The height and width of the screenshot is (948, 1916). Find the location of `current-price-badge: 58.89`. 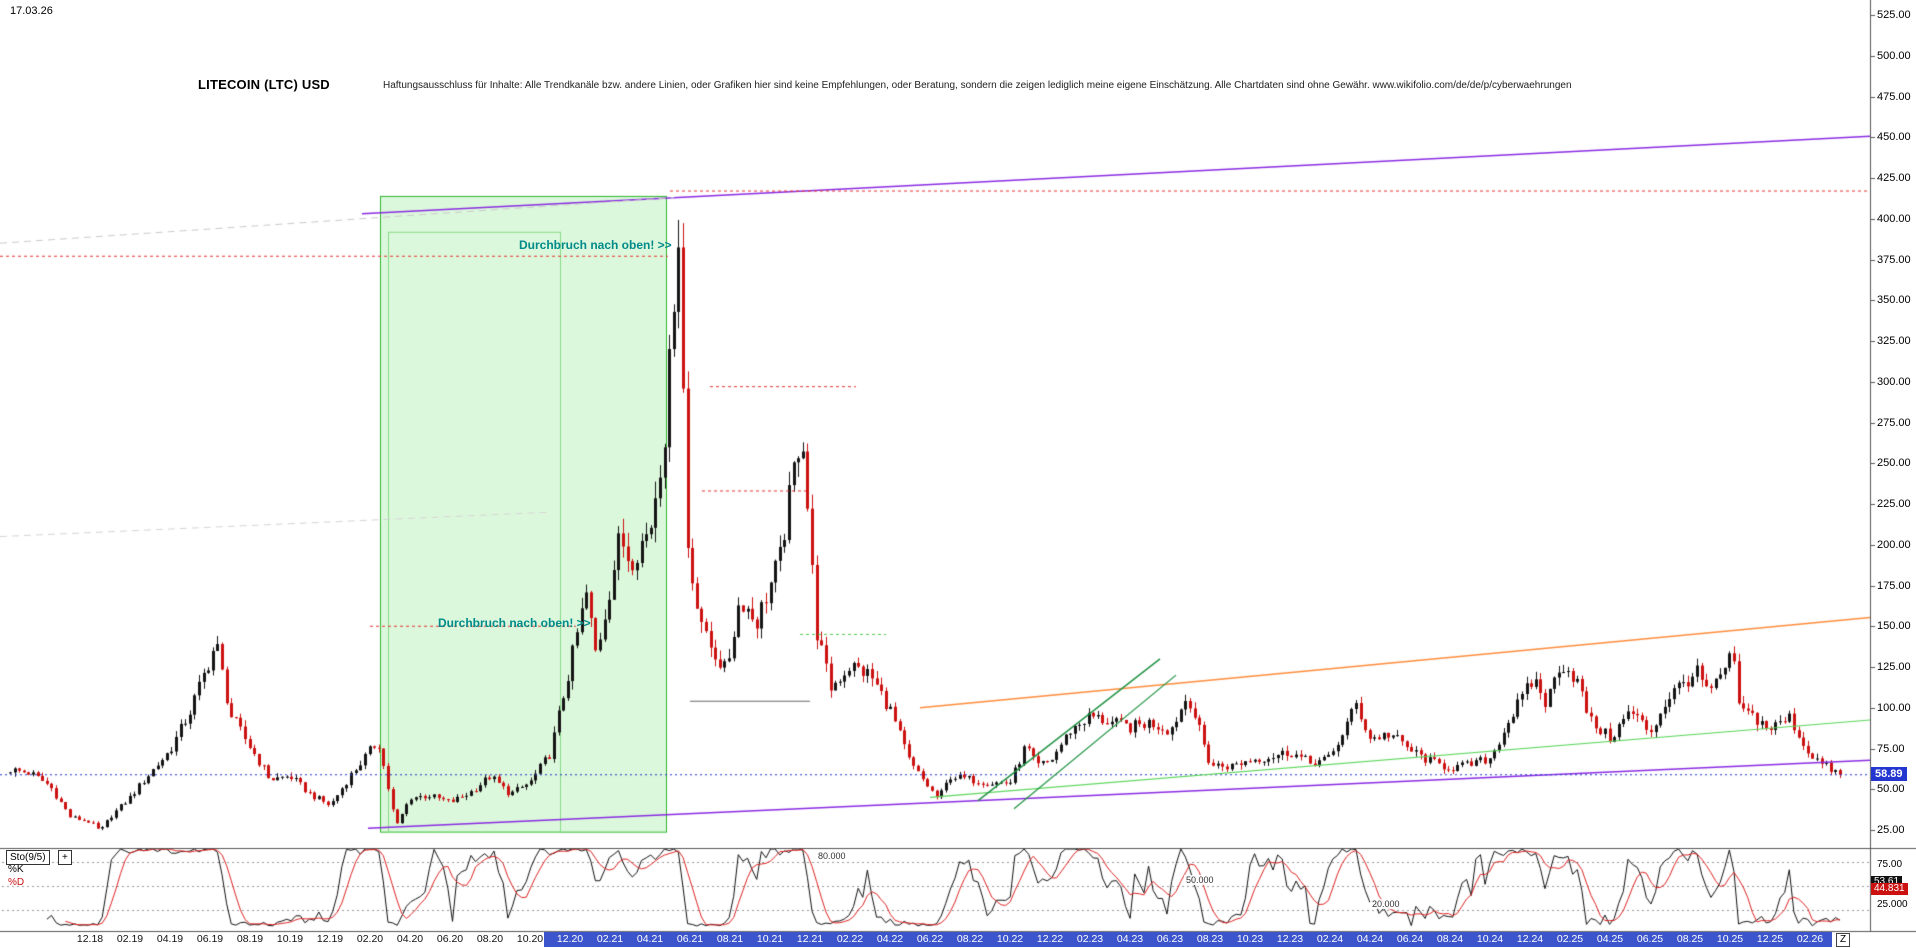

current-price-badge: 58.89 is located at coordinates (1889, 773).